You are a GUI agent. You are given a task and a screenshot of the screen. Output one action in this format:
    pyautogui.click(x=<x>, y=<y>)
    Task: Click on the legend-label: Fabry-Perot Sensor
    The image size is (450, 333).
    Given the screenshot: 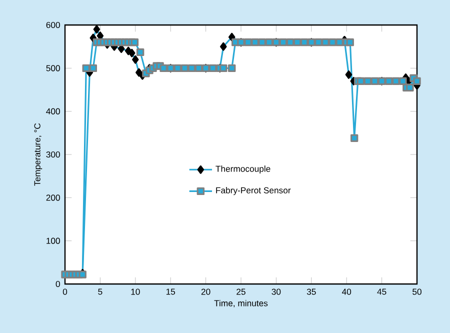 What is the action you would take?
    pyautogui.click(x=253, y=191)
    